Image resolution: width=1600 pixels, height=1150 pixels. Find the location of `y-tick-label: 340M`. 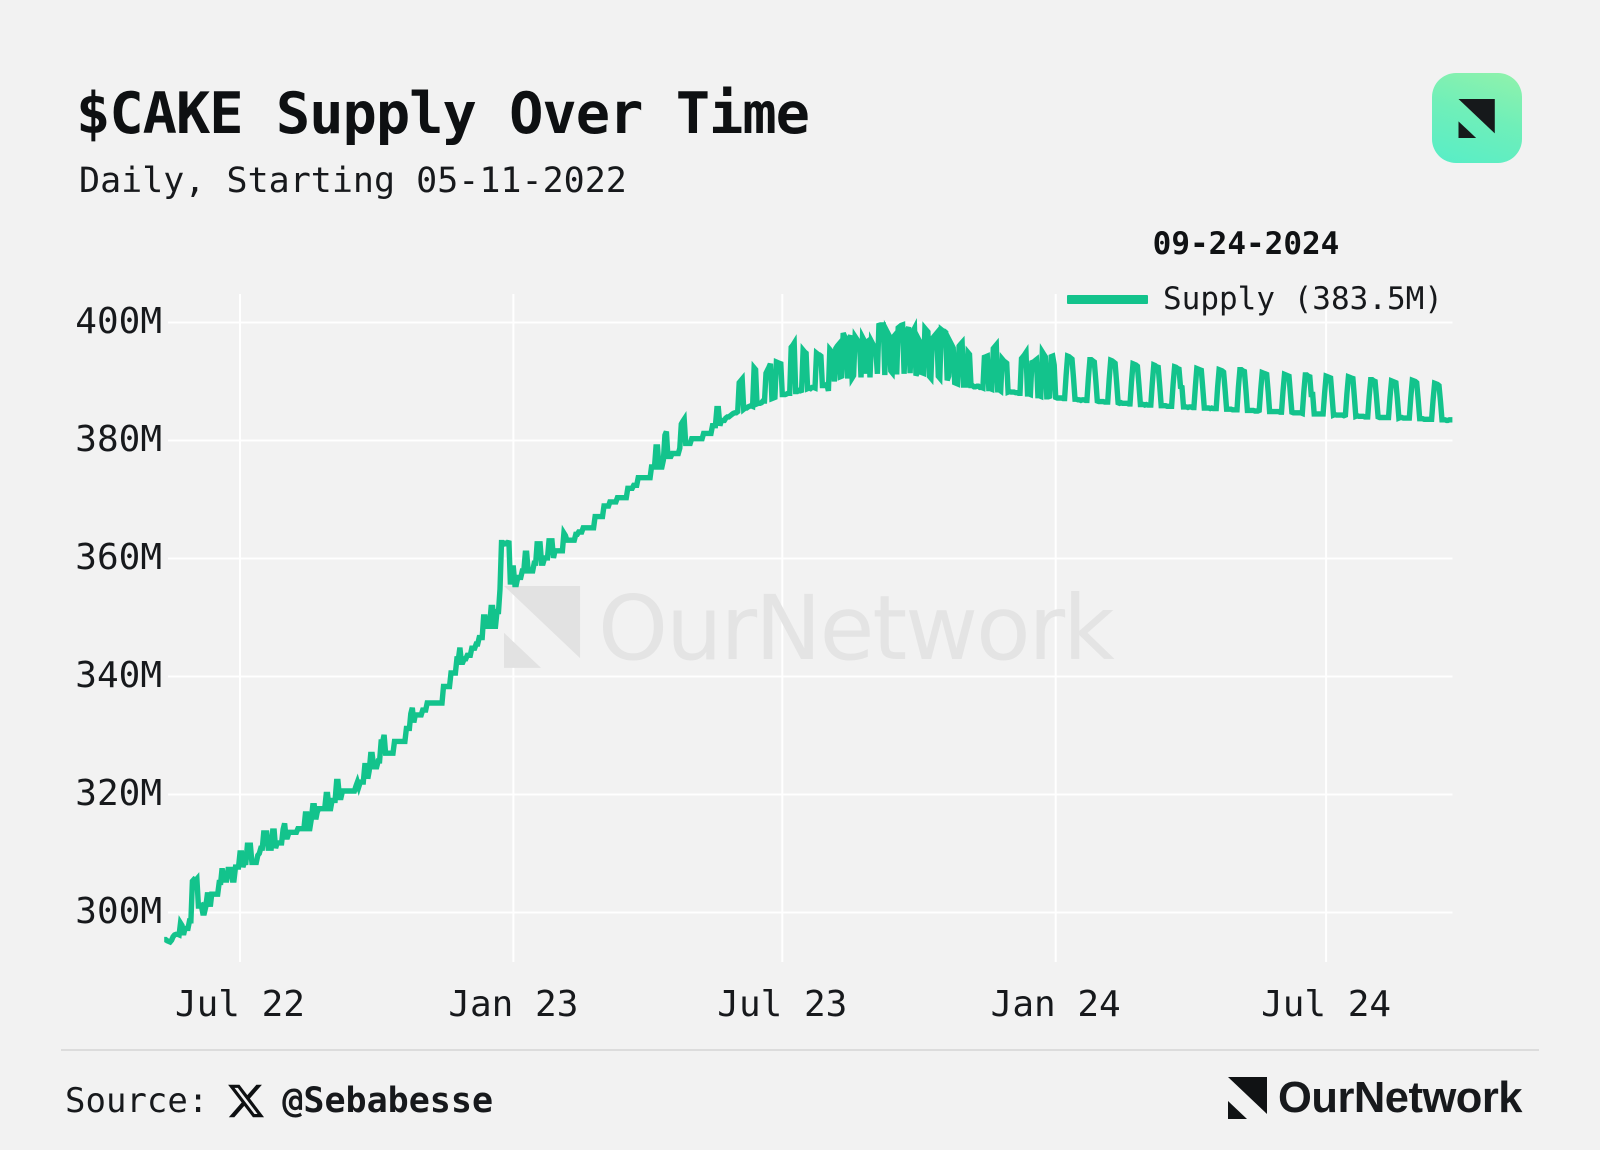

y-tick-label: 340M is located at coordinates (118, 675).